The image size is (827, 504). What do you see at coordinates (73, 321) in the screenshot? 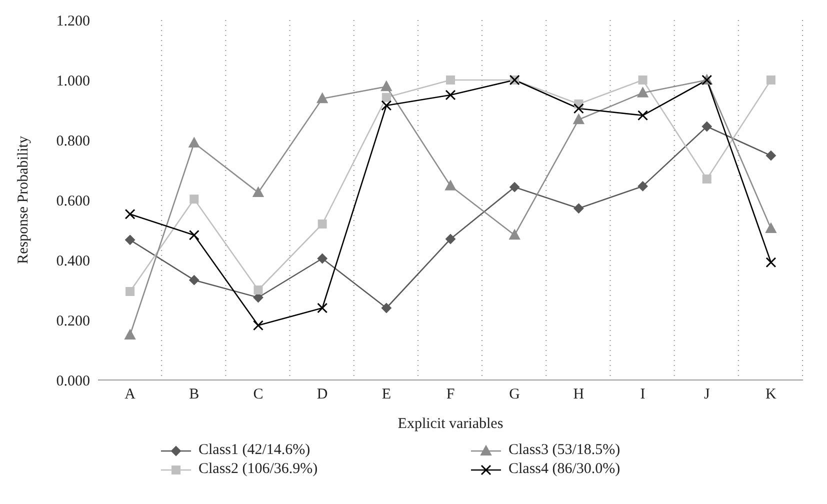
I see `y-tick-label: 0.200` at bounding box center [73, 321].